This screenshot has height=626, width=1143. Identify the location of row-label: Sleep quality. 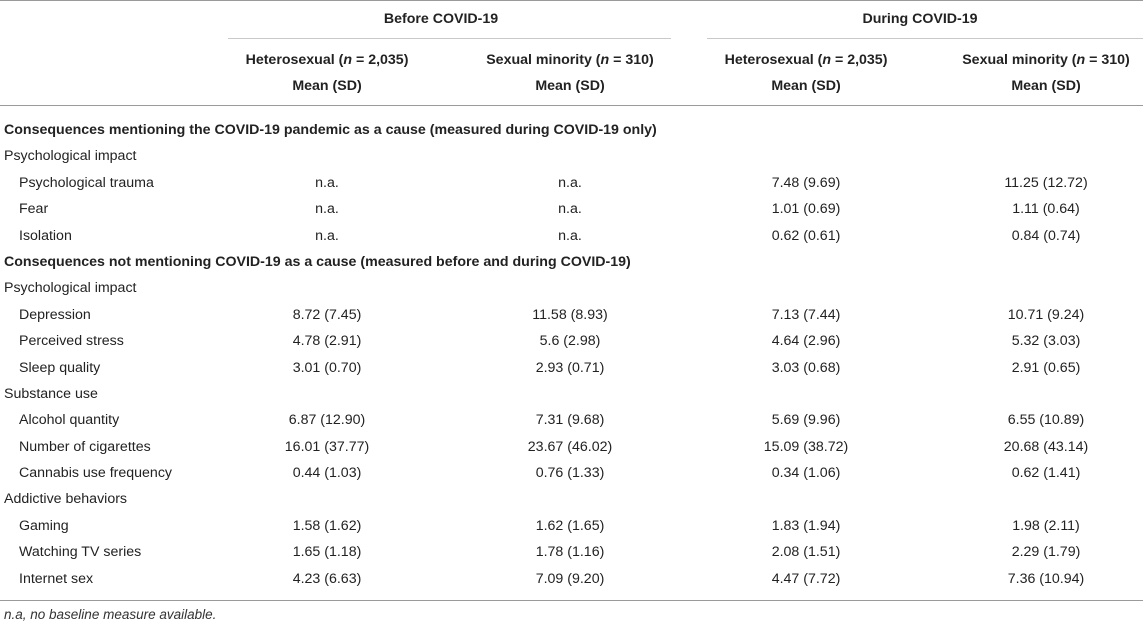
(60, 368).